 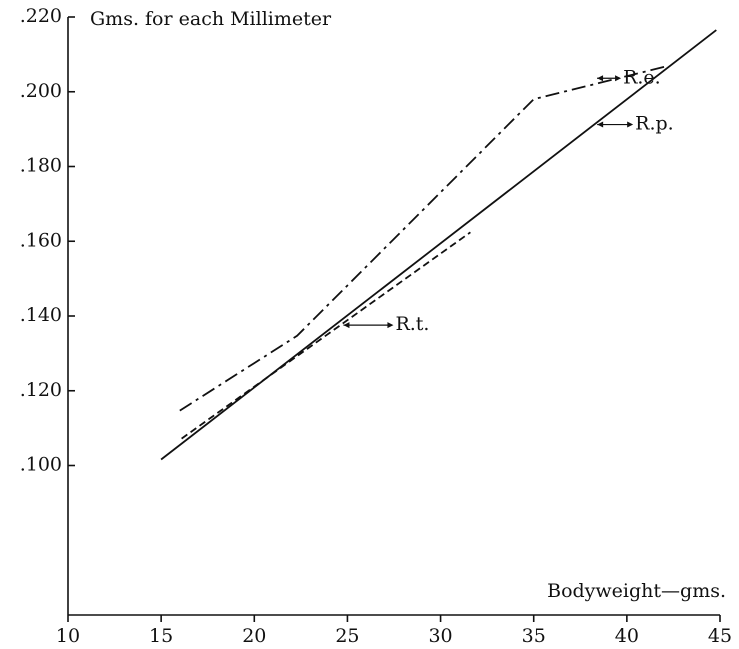 I want to click on line-series, so click(x=326, y=335).